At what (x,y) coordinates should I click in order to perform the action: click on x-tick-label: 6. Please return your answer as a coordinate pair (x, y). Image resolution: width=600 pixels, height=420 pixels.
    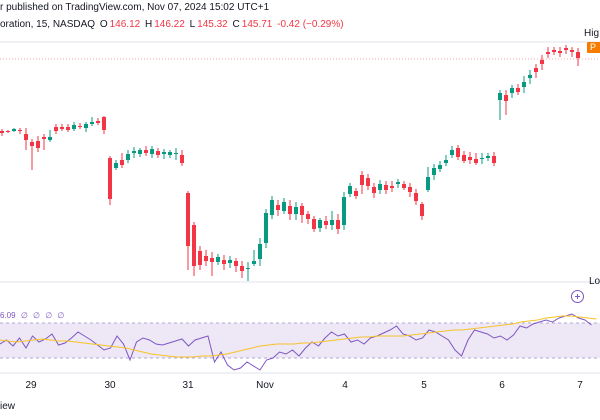
    Looking at the image, I should click on (502, 385).